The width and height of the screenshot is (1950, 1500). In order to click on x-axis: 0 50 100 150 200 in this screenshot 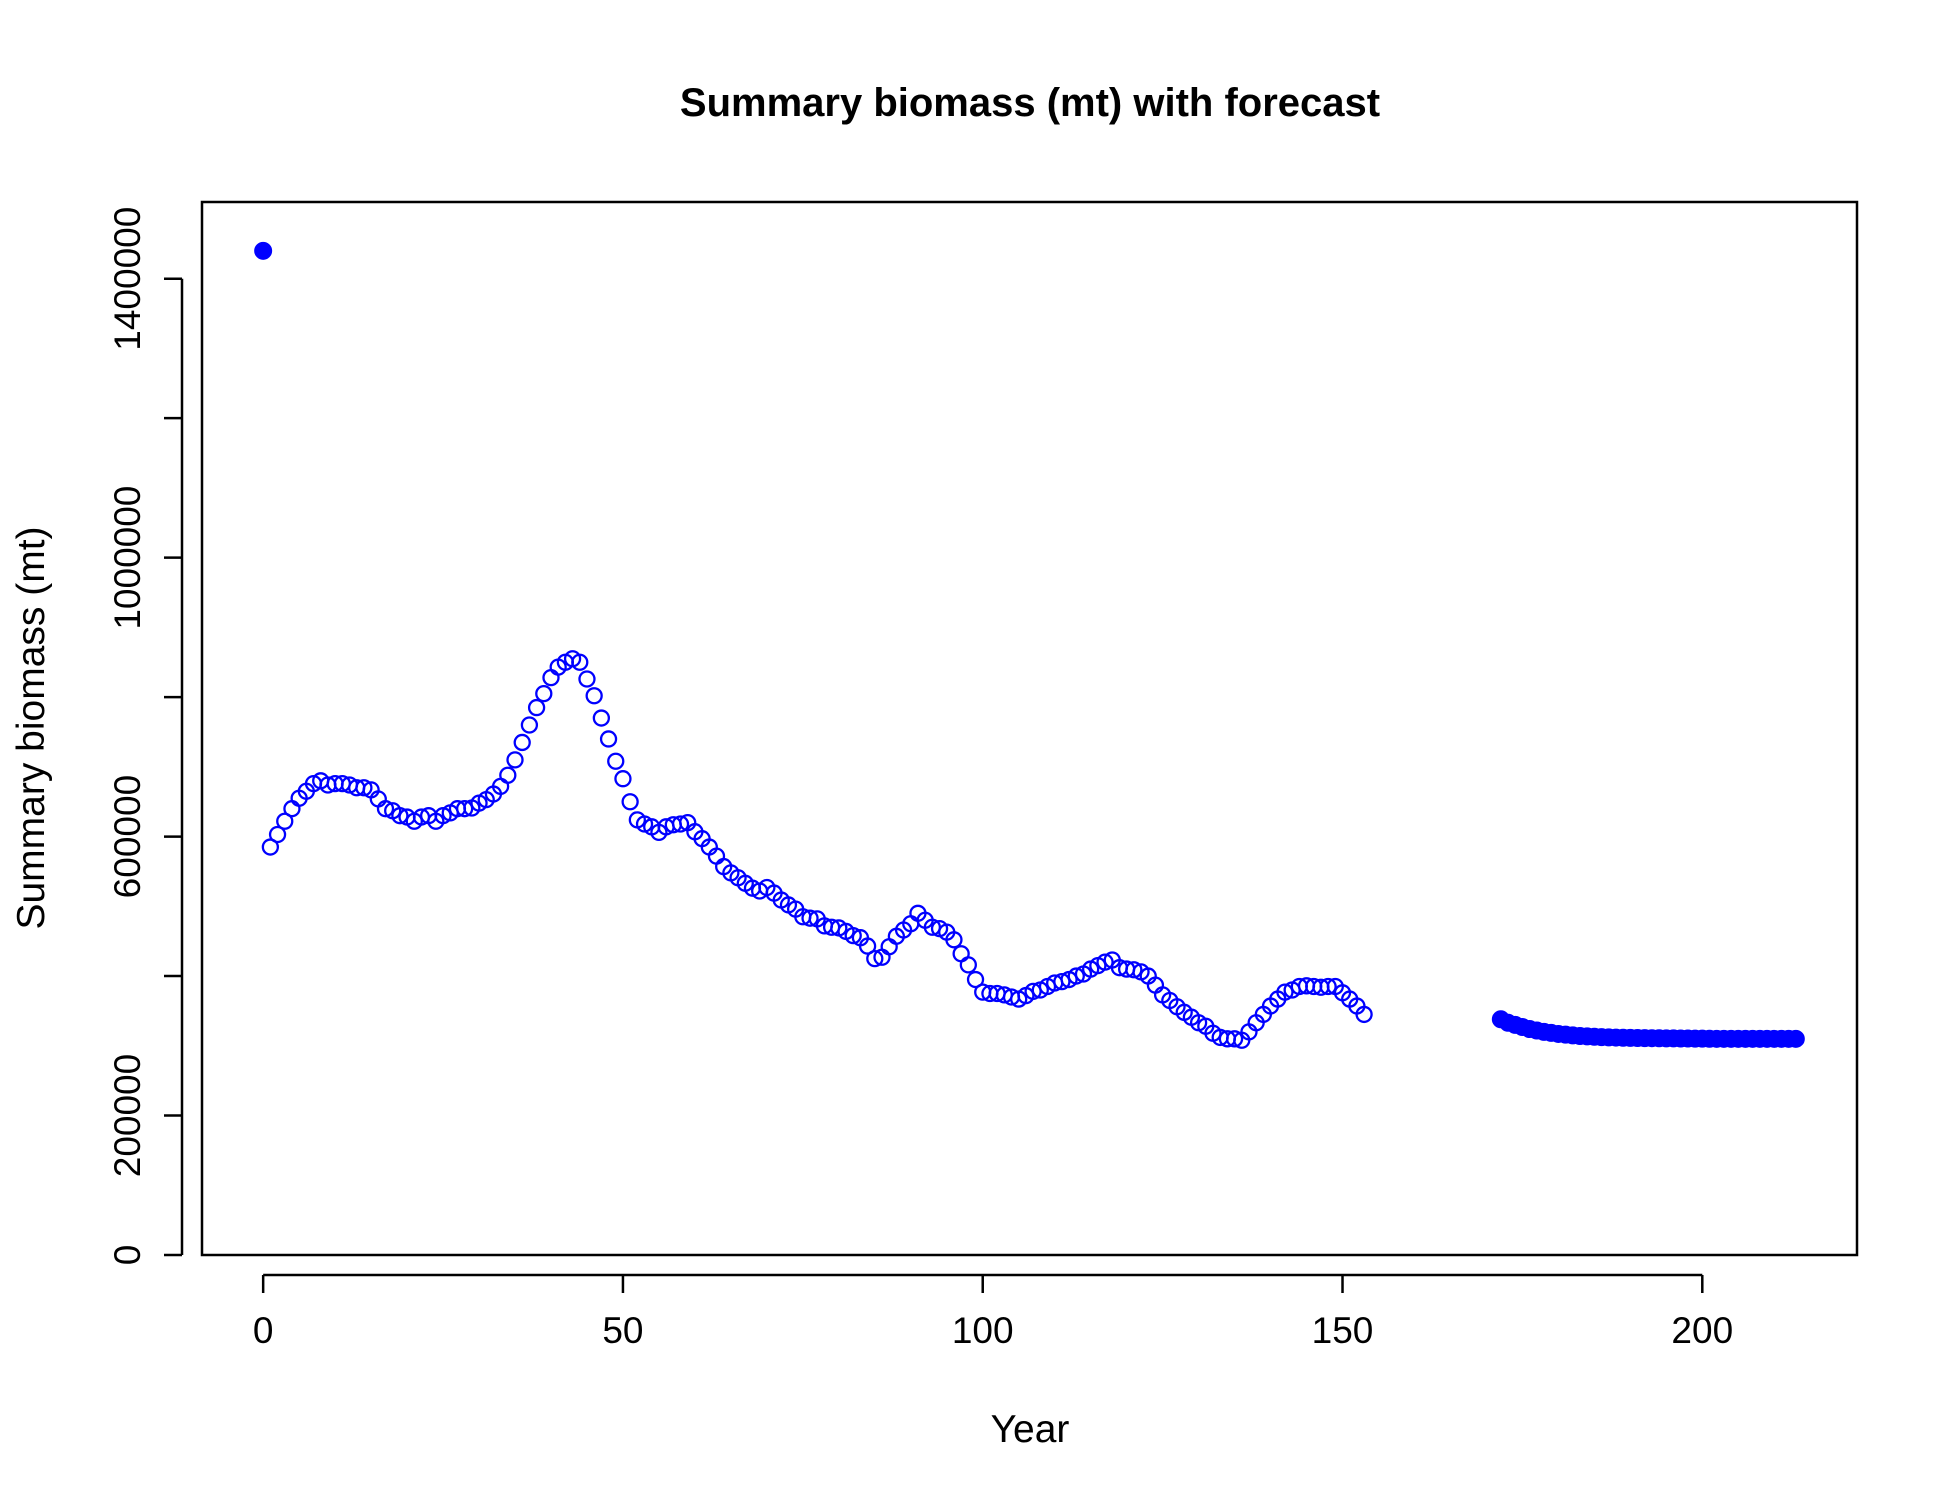, I will do `click(993, 1312)`.